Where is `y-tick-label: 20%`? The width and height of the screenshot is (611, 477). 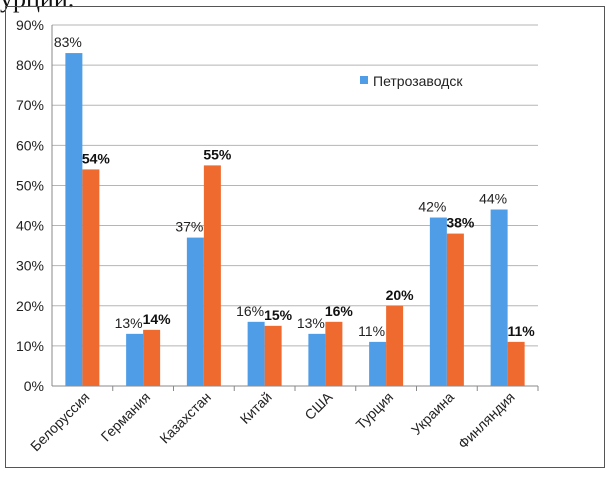
y-tick-label: 20% is located at coordinates (30, 306).